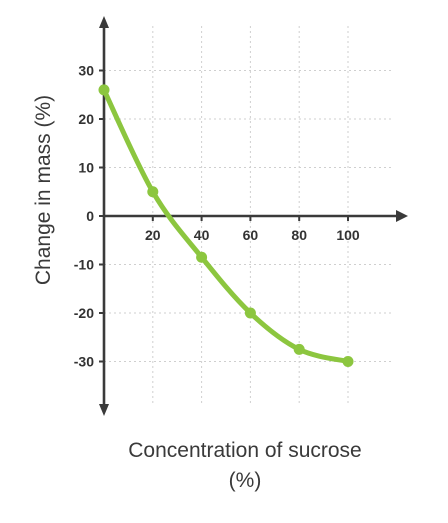 This screenshot has width=448, height=523. What do you see at coordinates (86, 119) in the screenshot?
I see `y-tick-label: 20` at bounding box center [86, 119].